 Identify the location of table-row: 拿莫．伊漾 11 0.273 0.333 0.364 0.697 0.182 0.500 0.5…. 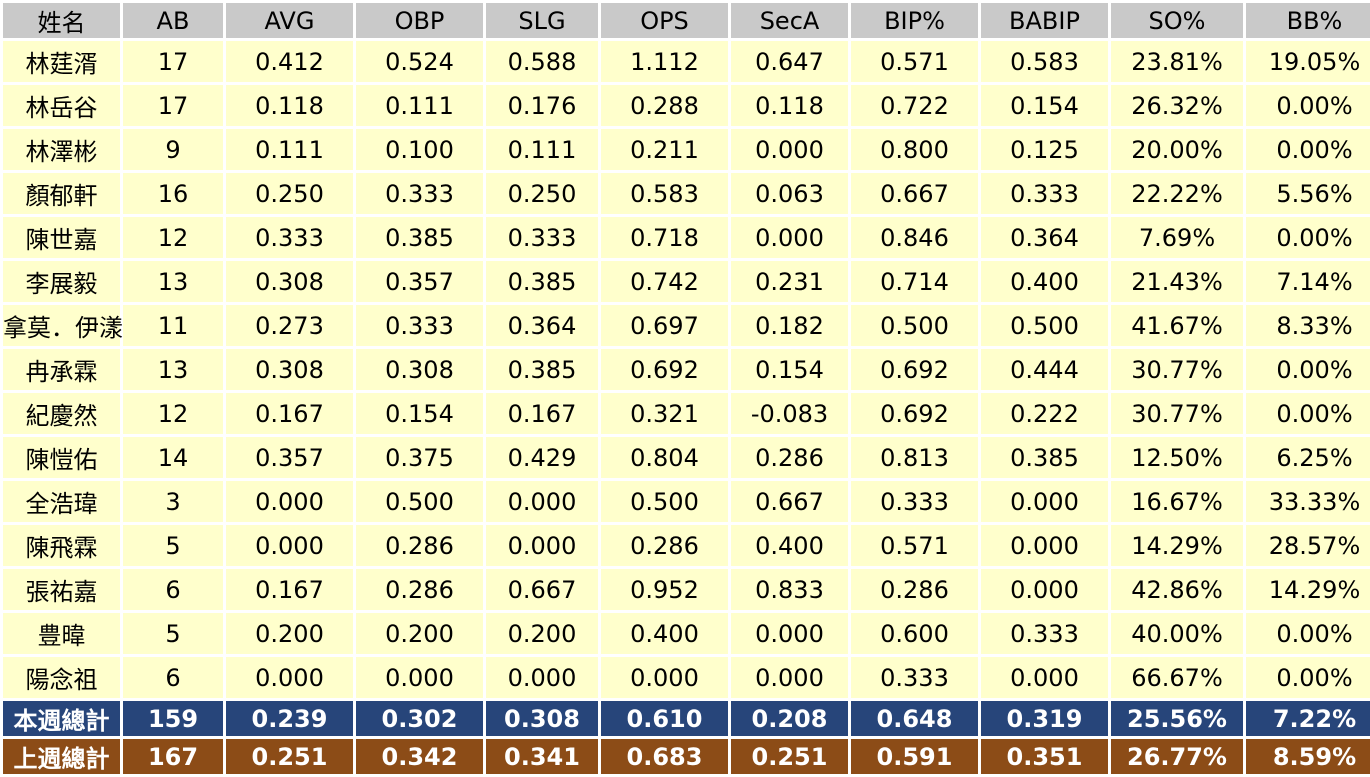
(686, 325).